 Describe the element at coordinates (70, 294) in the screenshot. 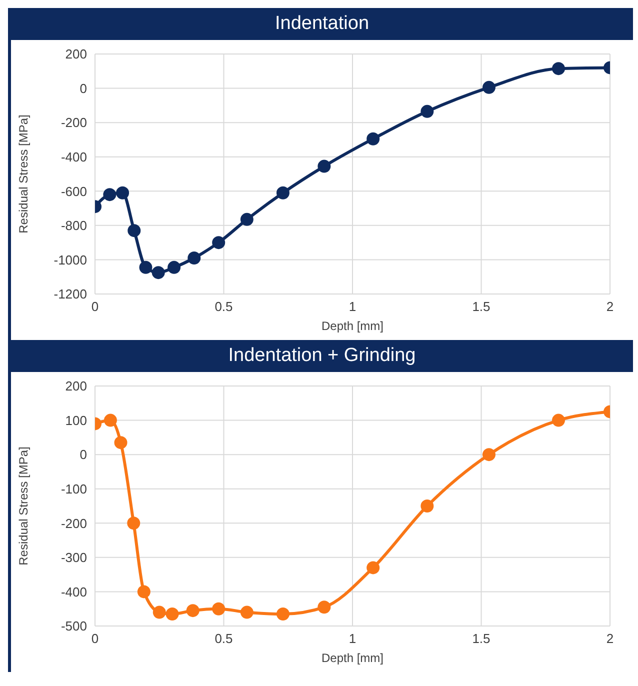

I see `y-tick-label: -1200` at that location.